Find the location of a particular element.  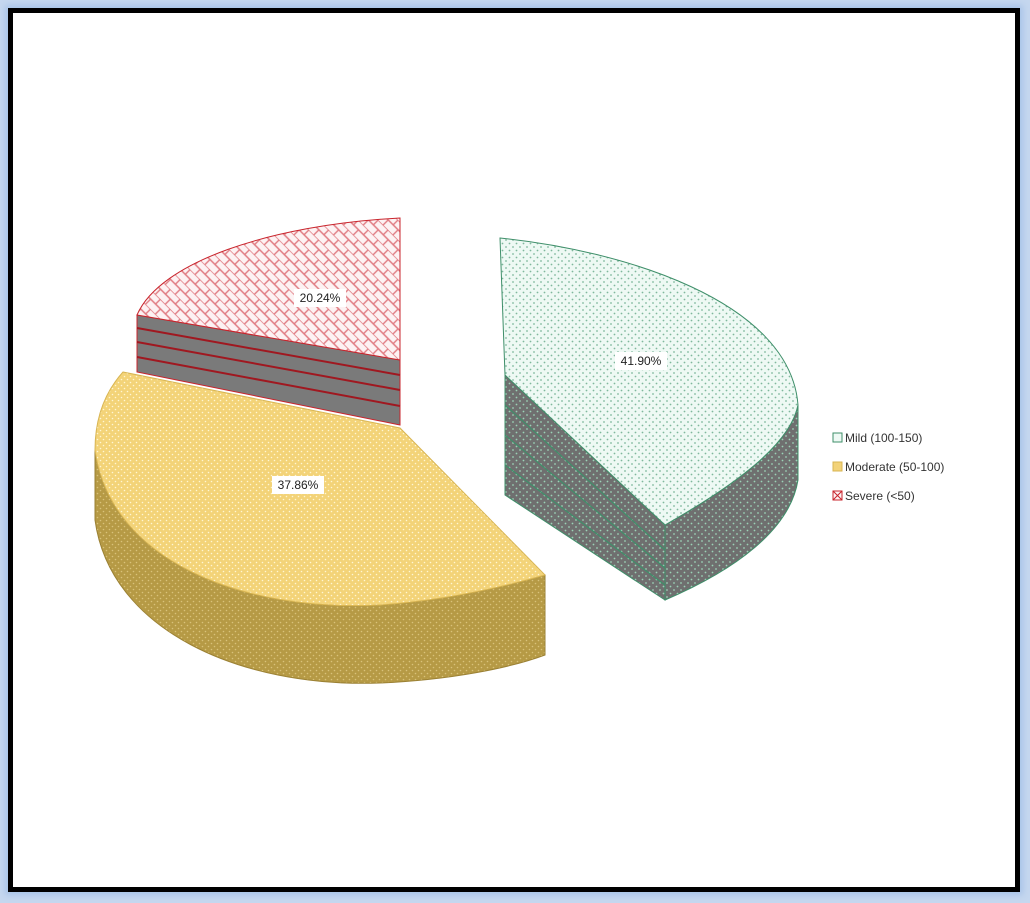

data-label-severe: 20.24% is located at coordinates (320, 298).